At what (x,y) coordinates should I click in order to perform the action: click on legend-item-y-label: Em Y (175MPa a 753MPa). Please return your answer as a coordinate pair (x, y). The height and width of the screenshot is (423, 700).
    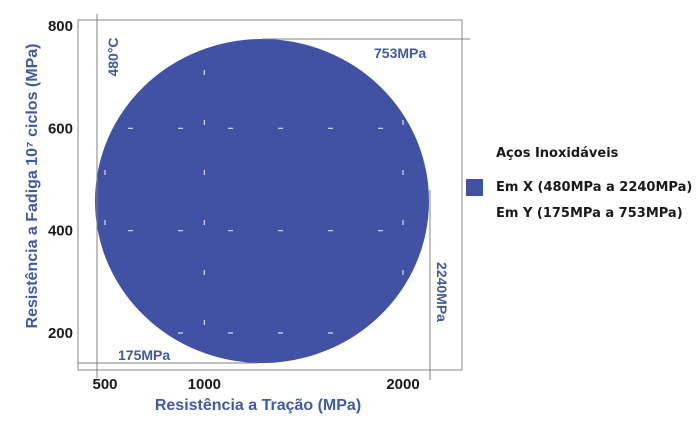
    Looking at the image, I should click on (589, 213).